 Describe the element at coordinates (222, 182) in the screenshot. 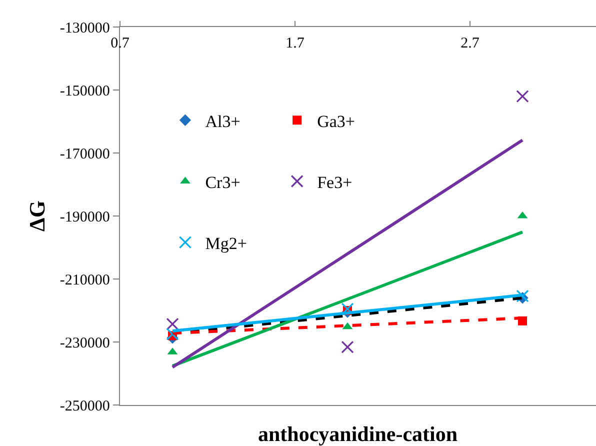

I see `legend-label: Cr3+` at that location.